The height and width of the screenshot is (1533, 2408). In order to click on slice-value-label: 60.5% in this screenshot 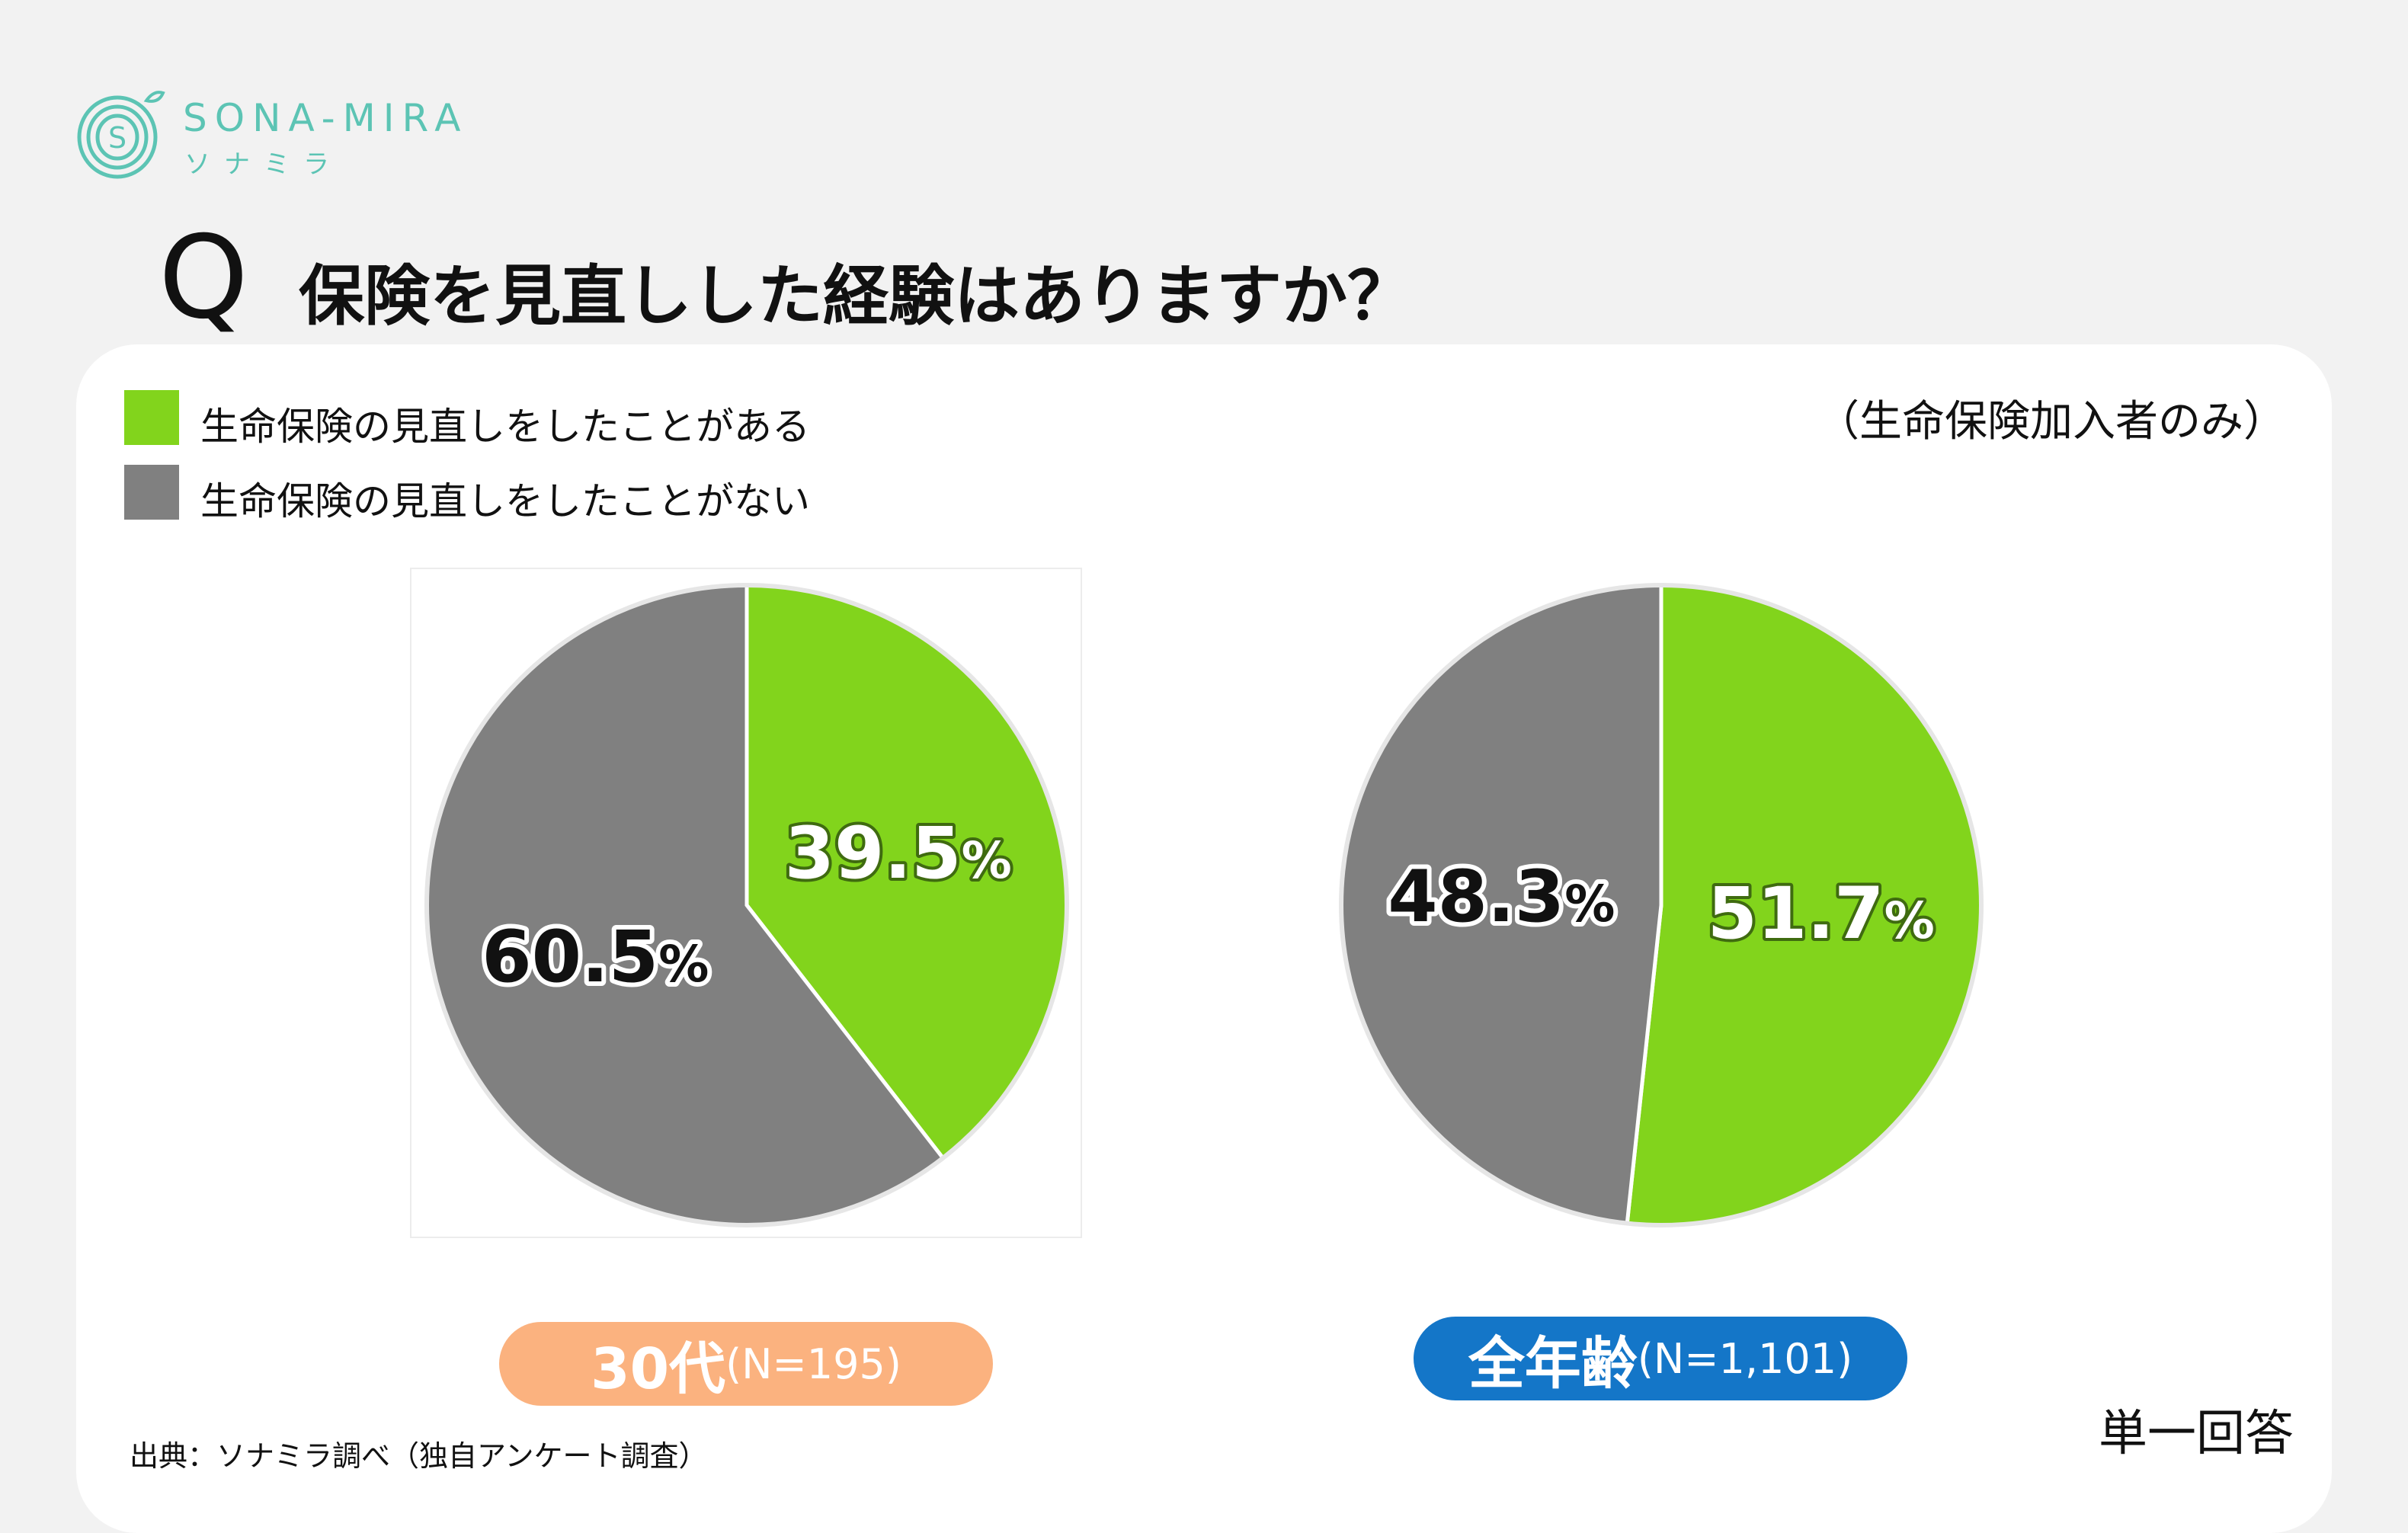, I will do `click(595, 957)`.